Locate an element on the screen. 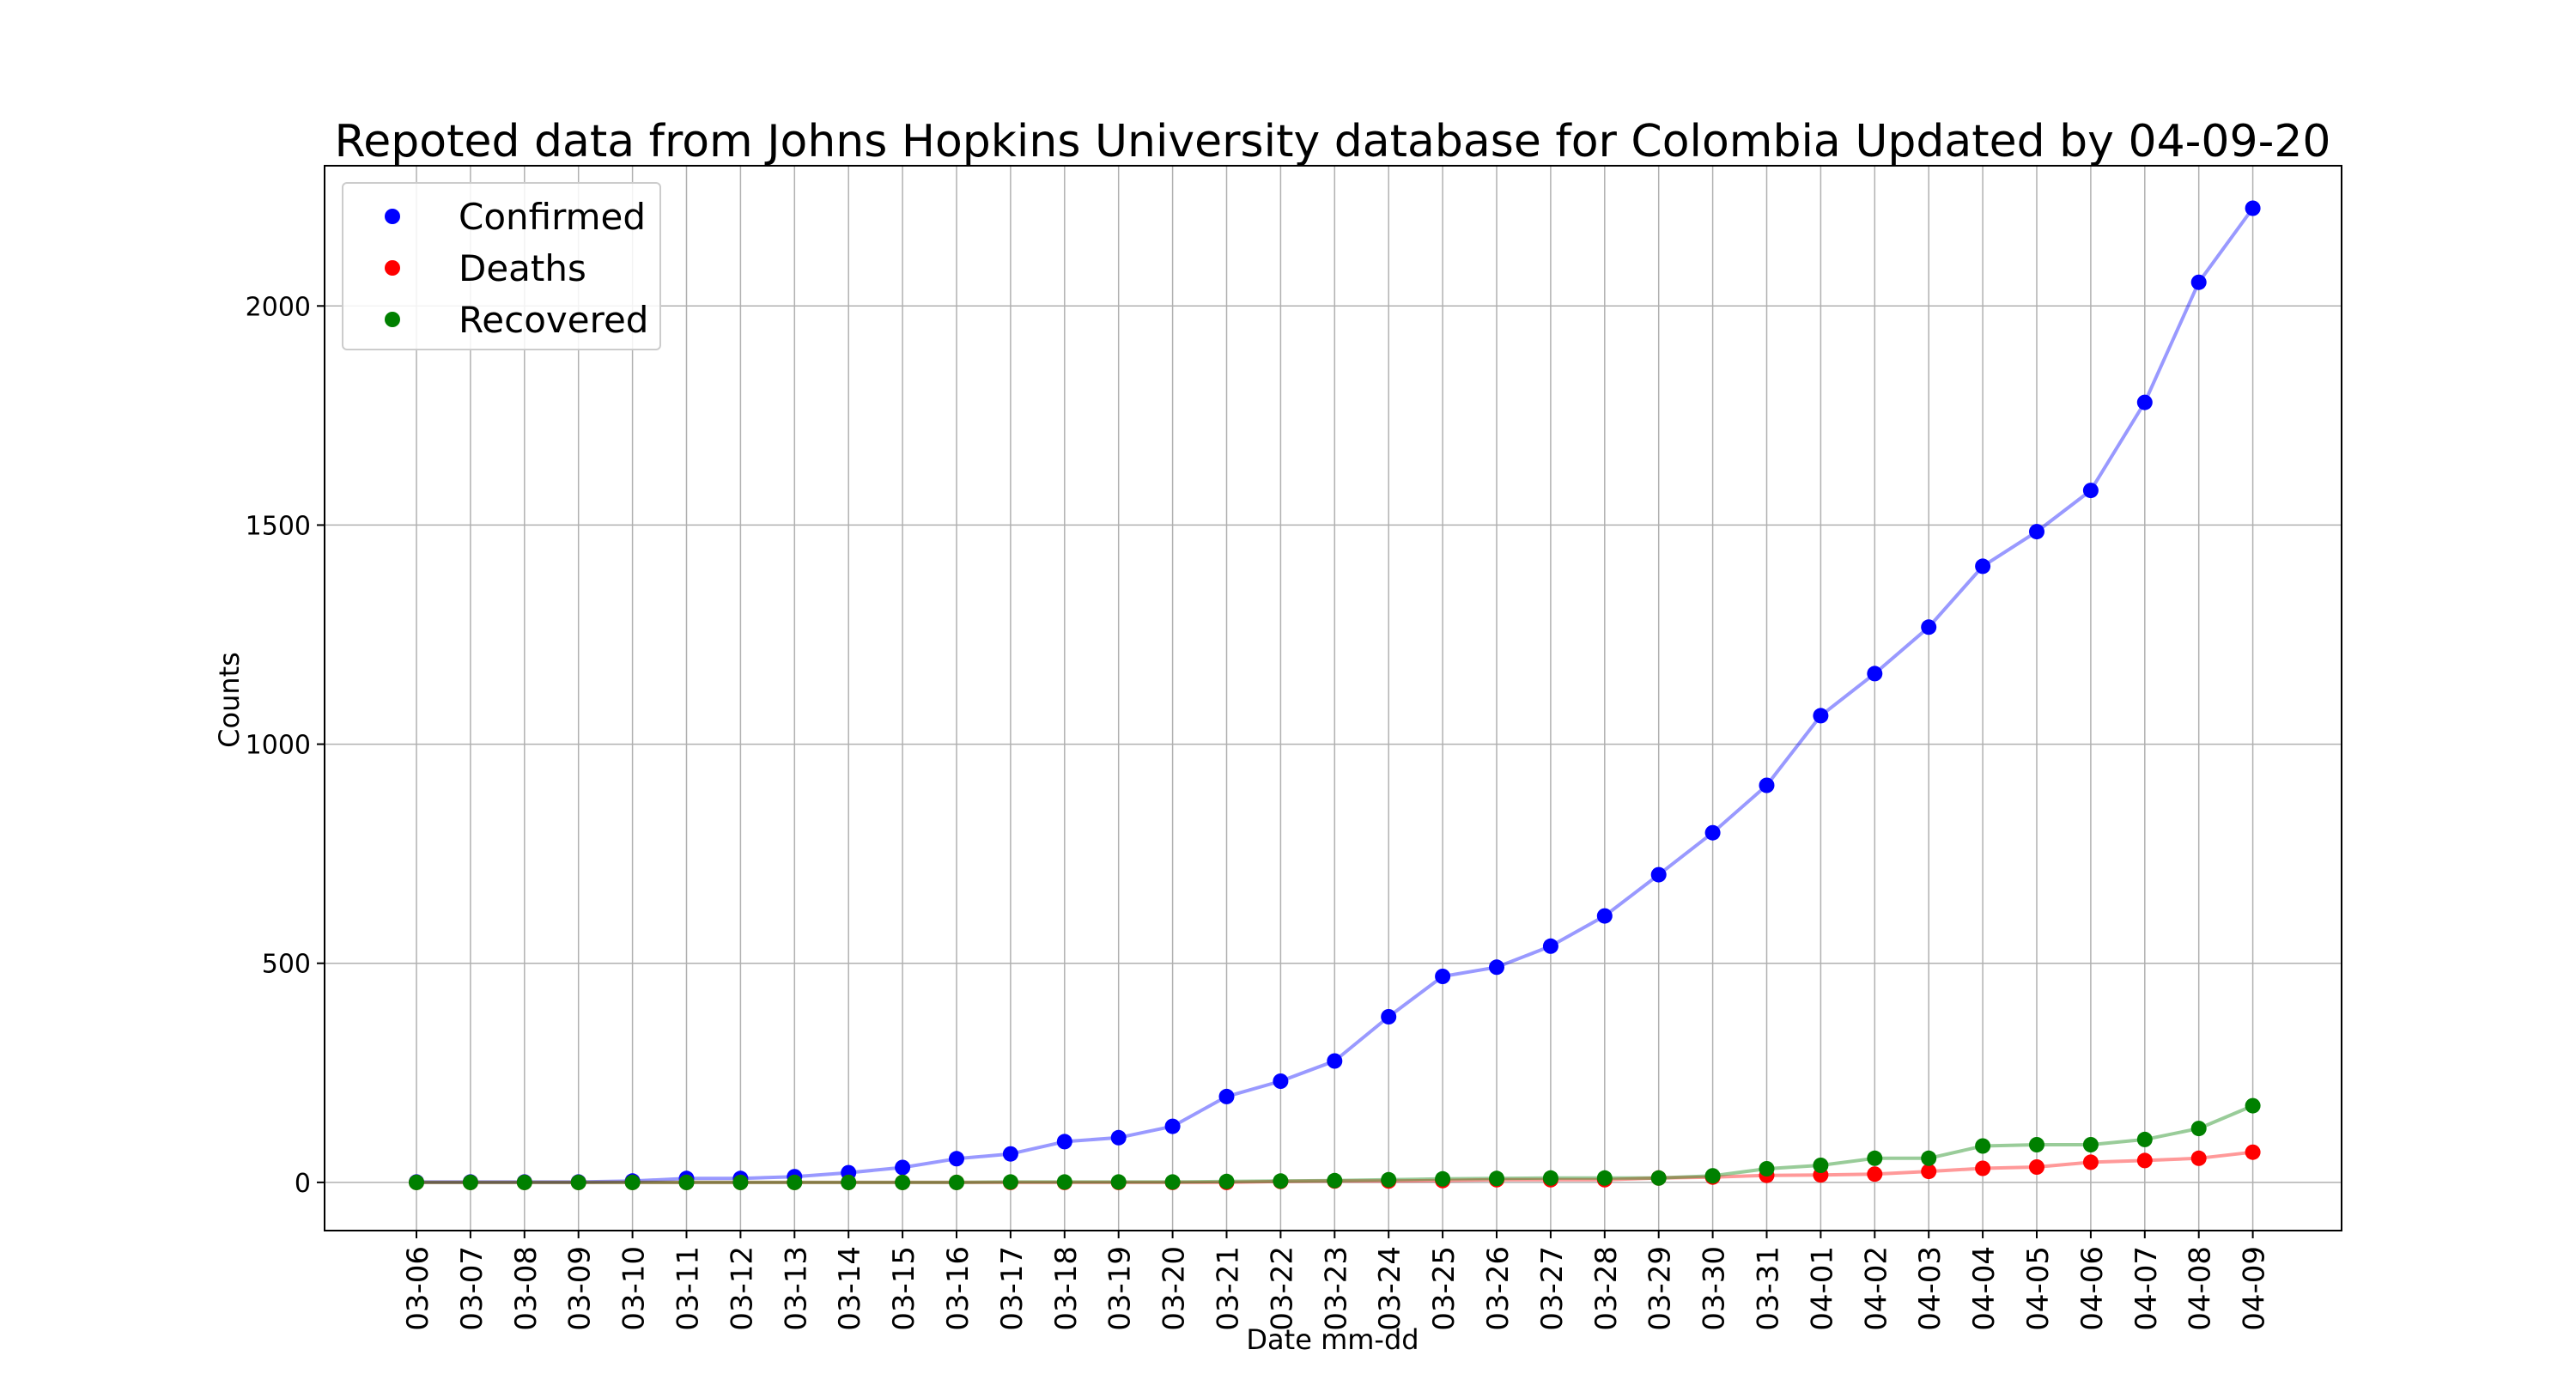 The image size is (2576, 1374). x-tick-label: 03-15 is located at coordinates (904, 1288).